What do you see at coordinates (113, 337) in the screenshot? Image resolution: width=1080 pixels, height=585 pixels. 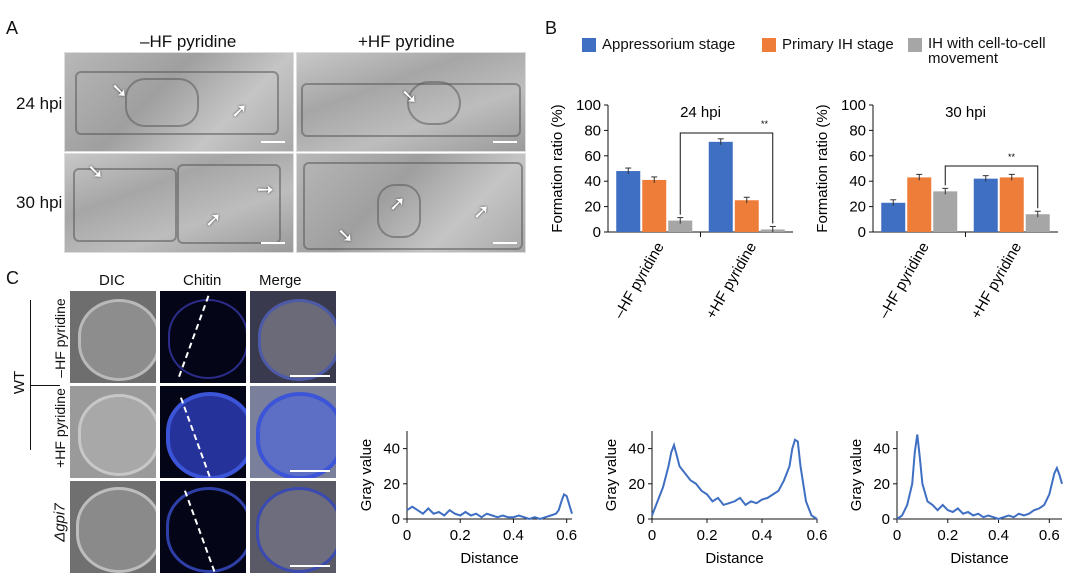 I see `dic-image-minus-hf` at bounding box center [113, 337].